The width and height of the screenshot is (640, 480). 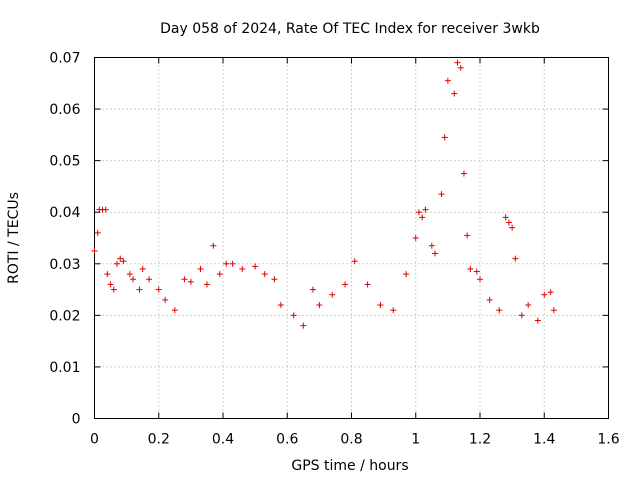 What do you see at coordinates (64, 162) in the screenshot?
I see `y-tick-label: 0.05` at bounding box center [64, 162].